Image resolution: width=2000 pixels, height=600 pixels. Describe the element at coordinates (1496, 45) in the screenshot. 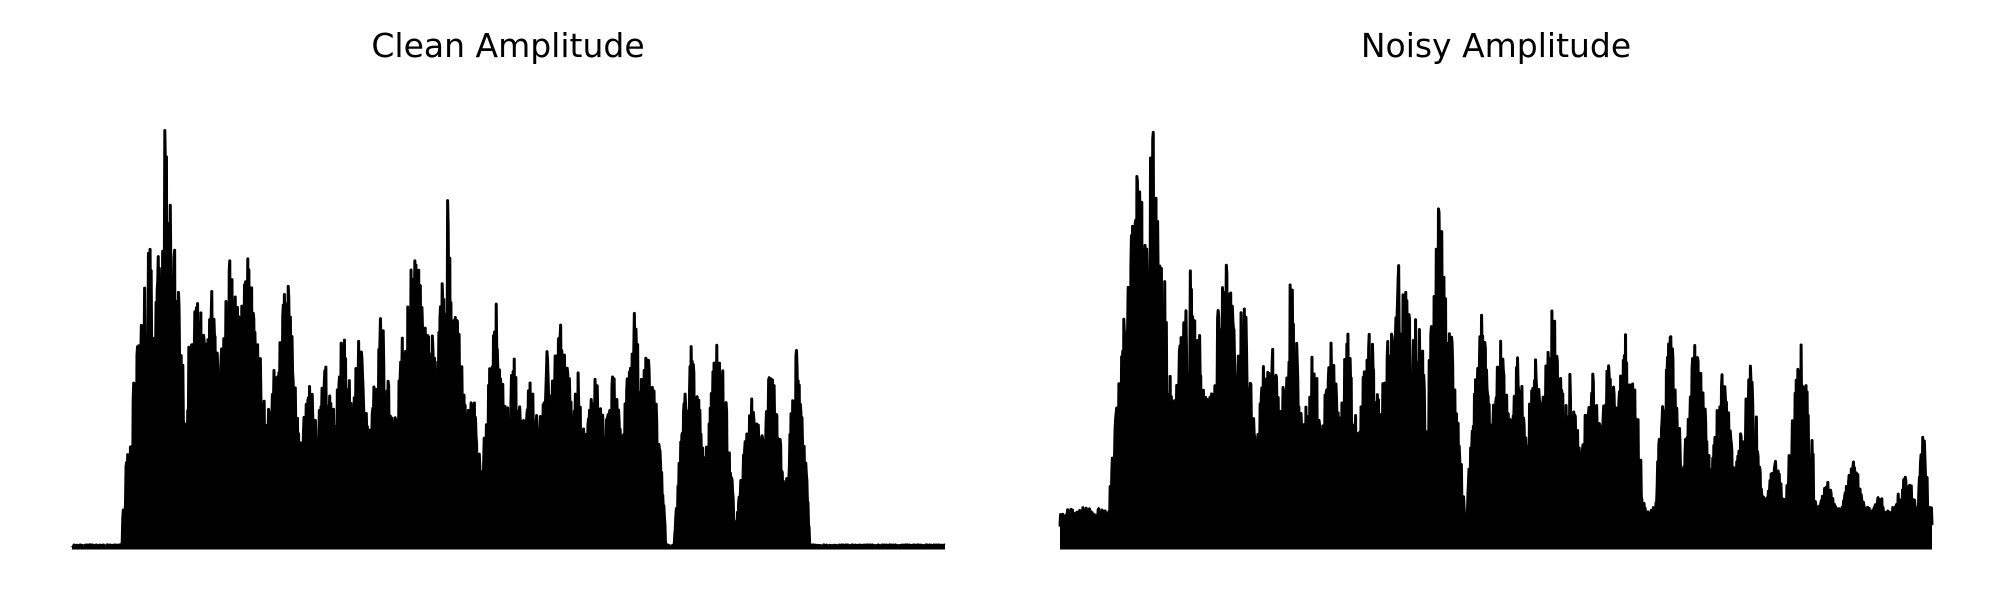

I see `noisy-amplitude-title: Noisy Amplitude` at that location.